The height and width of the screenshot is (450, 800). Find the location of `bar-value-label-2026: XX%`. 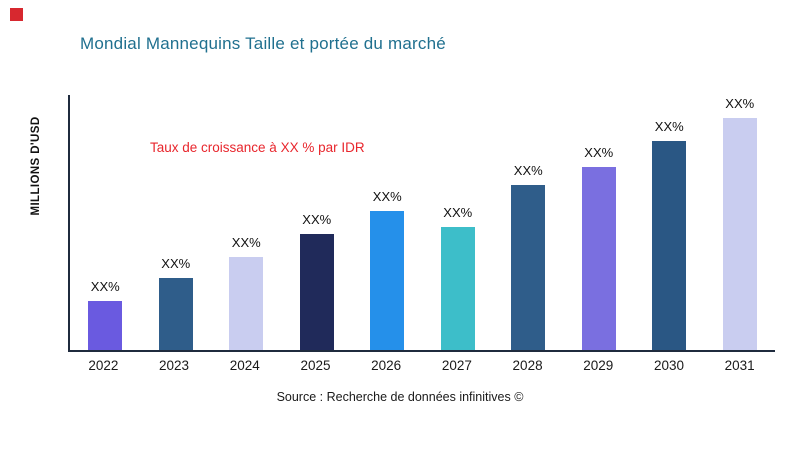

bar-value-label-2026: XX% is located at coordinates (387, 196).